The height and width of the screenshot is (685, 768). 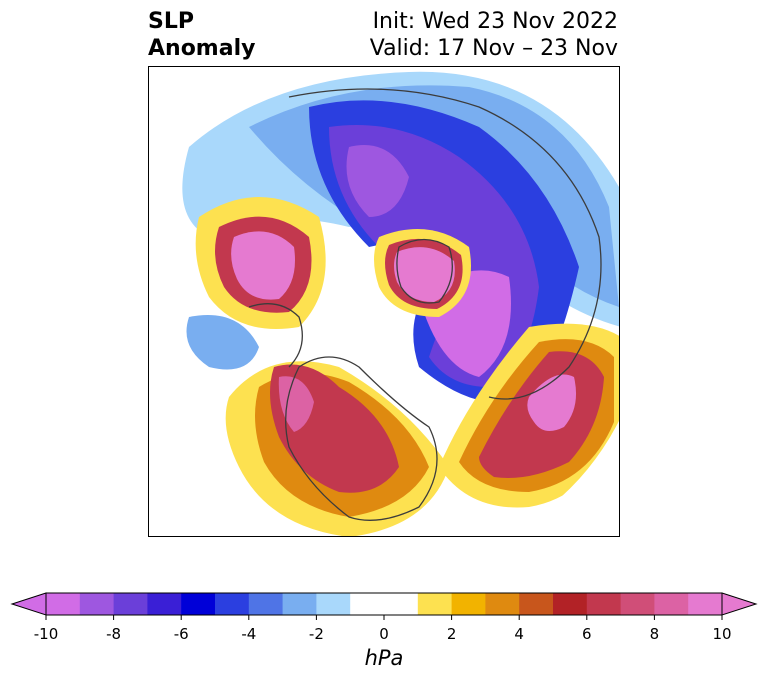 I want to click on coastline-namerica, so click(x=361, y=438).